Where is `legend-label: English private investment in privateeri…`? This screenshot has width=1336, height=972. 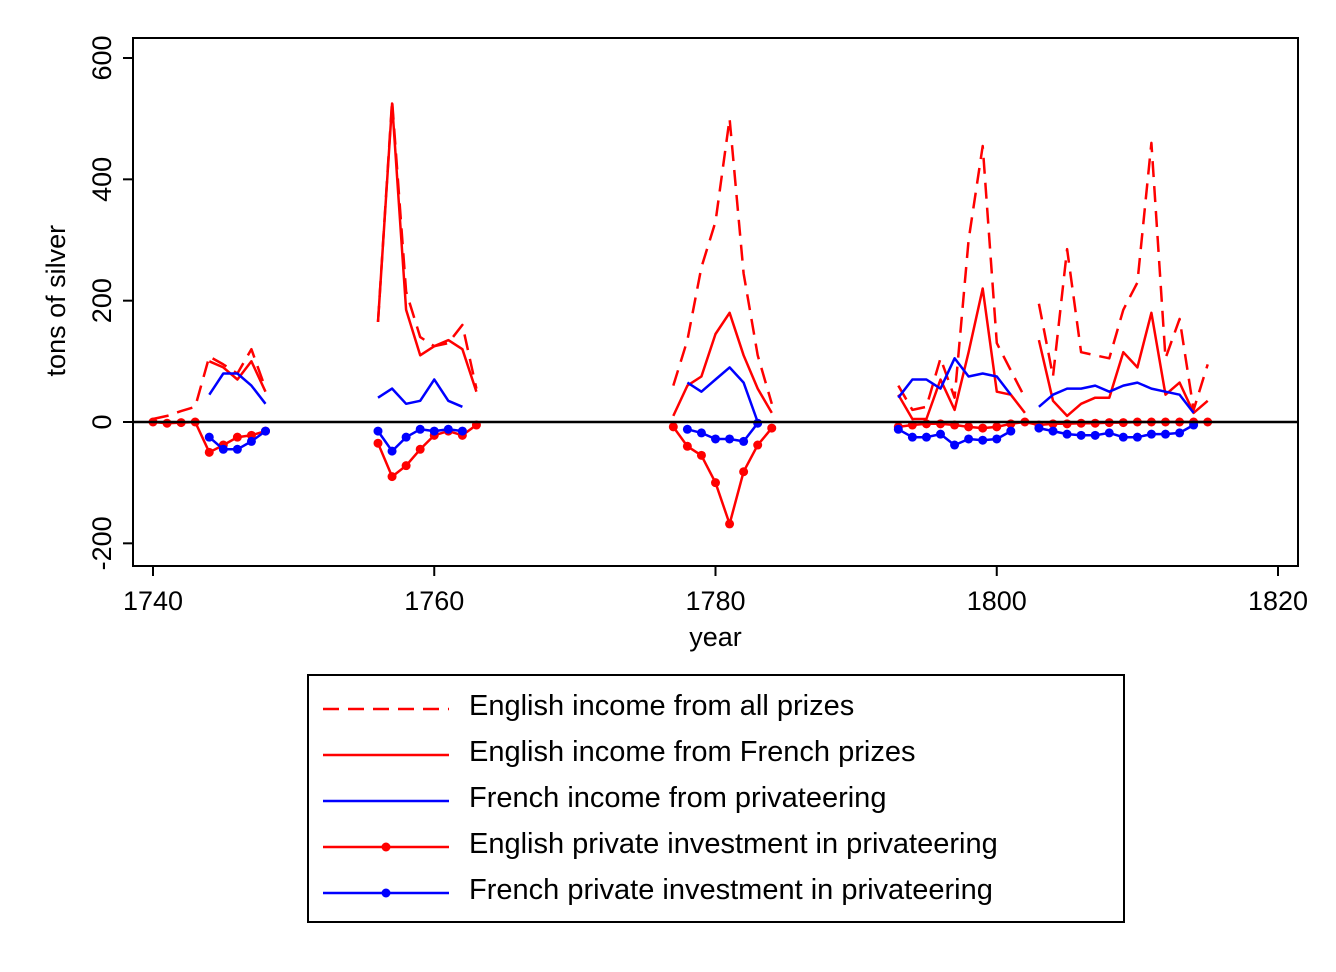
legend-label: English private investment in privateeri… is located at coordinates (733, 844).